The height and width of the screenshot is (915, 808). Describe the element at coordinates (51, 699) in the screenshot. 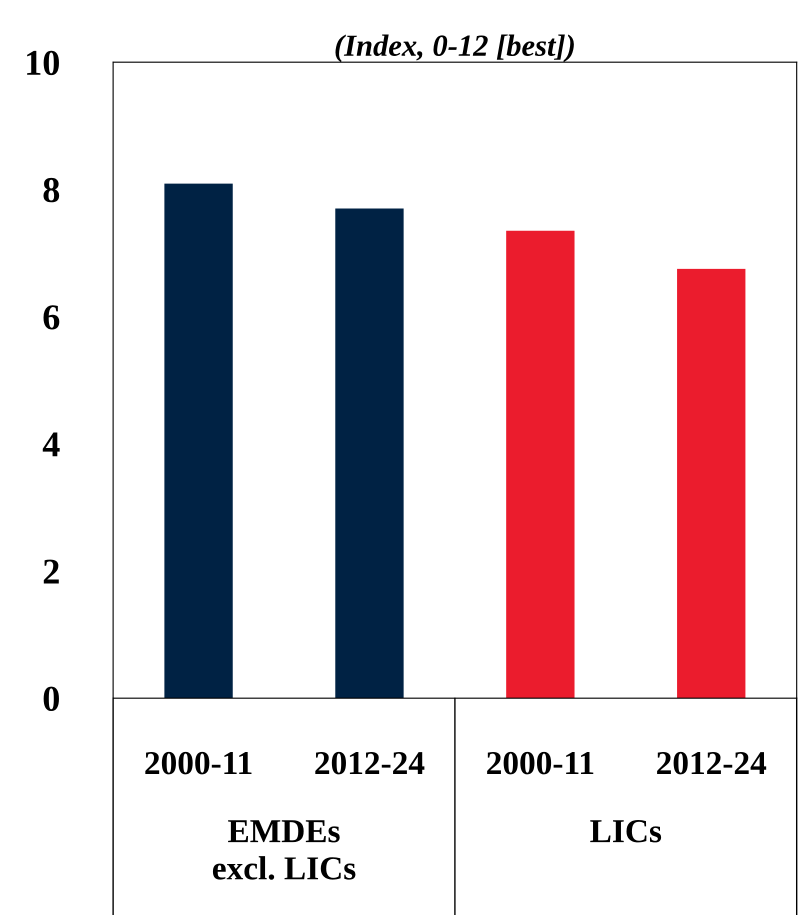

I see `y-tick-label: 0` at that location.